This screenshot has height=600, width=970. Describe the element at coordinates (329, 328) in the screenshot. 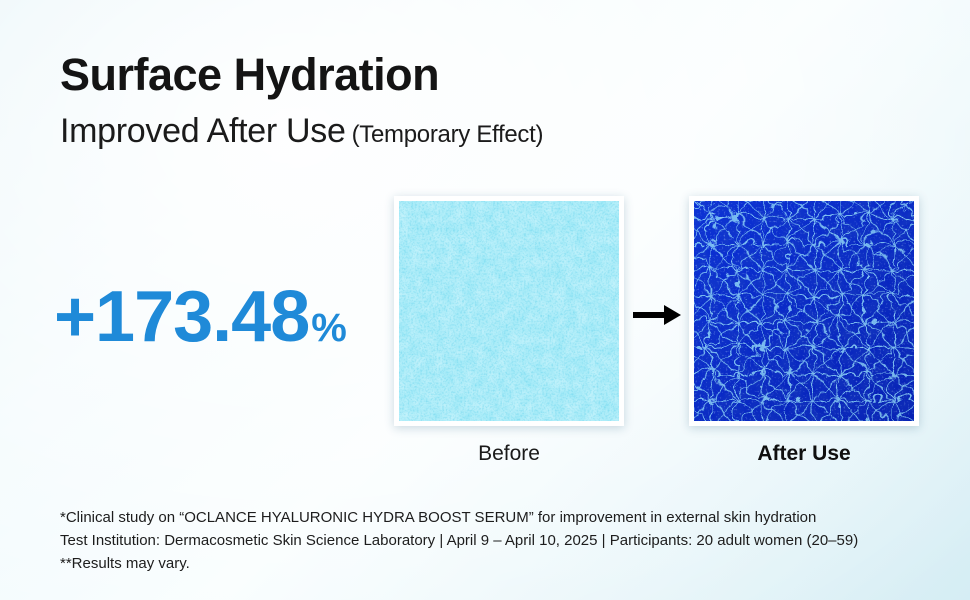

I see `stat-unit: %` at that location.